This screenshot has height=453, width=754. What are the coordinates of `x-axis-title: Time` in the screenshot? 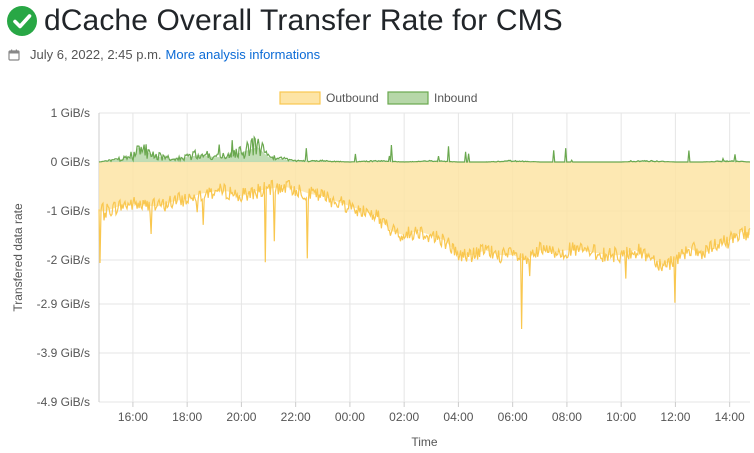 It's located at (424, 442).